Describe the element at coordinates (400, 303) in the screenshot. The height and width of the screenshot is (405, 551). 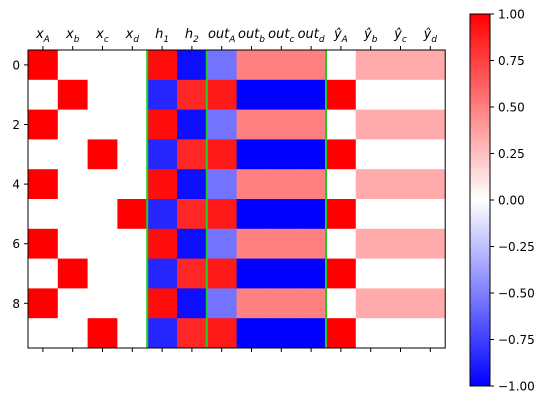
I see `heatmap-cell-r8-c12` at that location.